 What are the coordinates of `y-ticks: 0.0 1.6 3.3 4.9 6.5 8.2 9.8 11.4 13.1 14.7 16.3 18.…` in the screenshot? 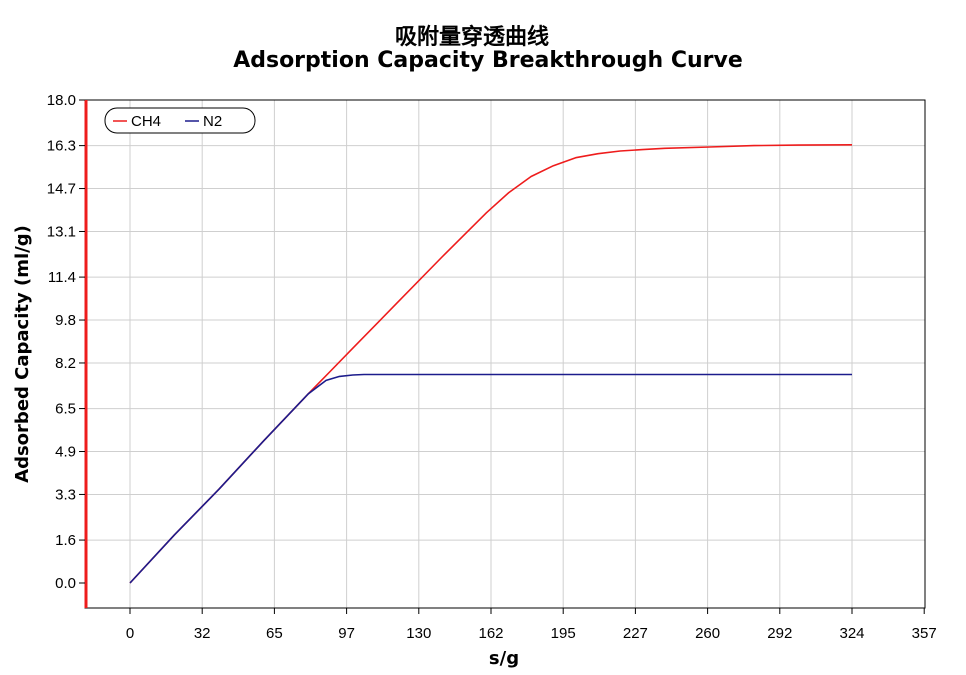 It's located at (66, 342).